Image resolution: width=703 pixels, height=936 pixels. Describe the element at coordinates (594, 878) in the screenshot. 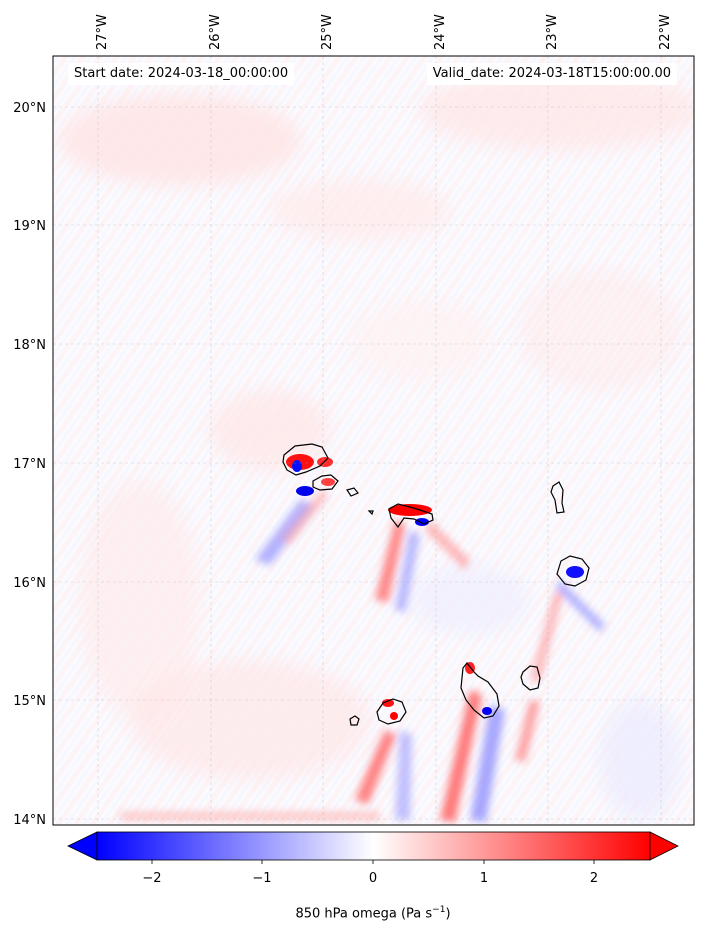

I see `colorbar-tick-label: 2` at that location.